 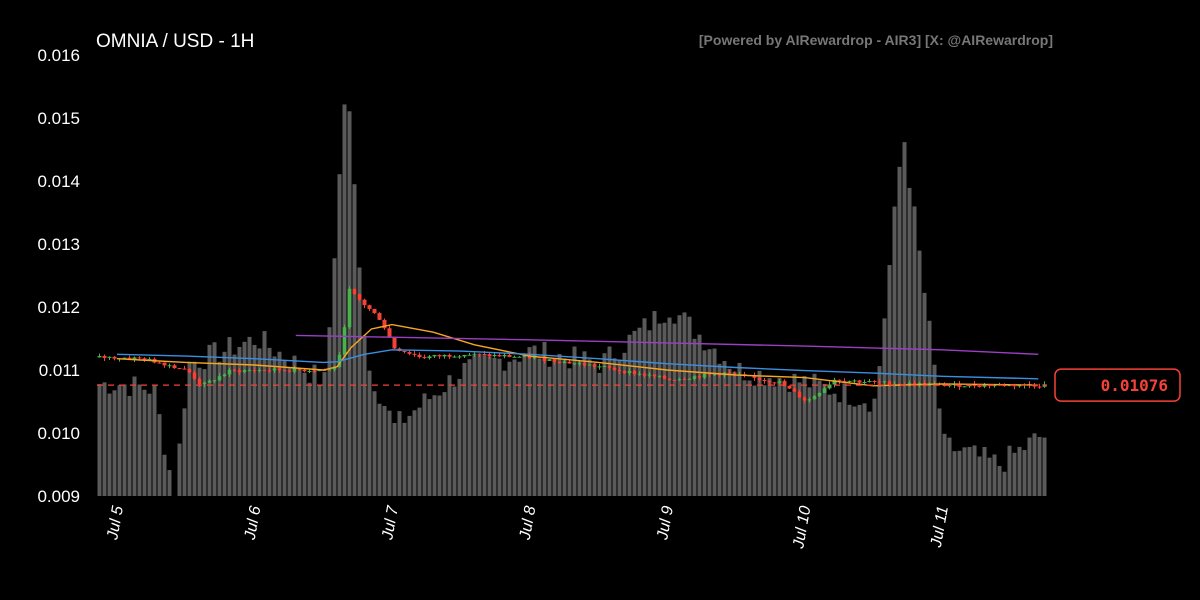 What do you see at coordinates (58, 244) in the screenshot?
I see `y-tick-label: 0.013` at bounding box center [58, 244].